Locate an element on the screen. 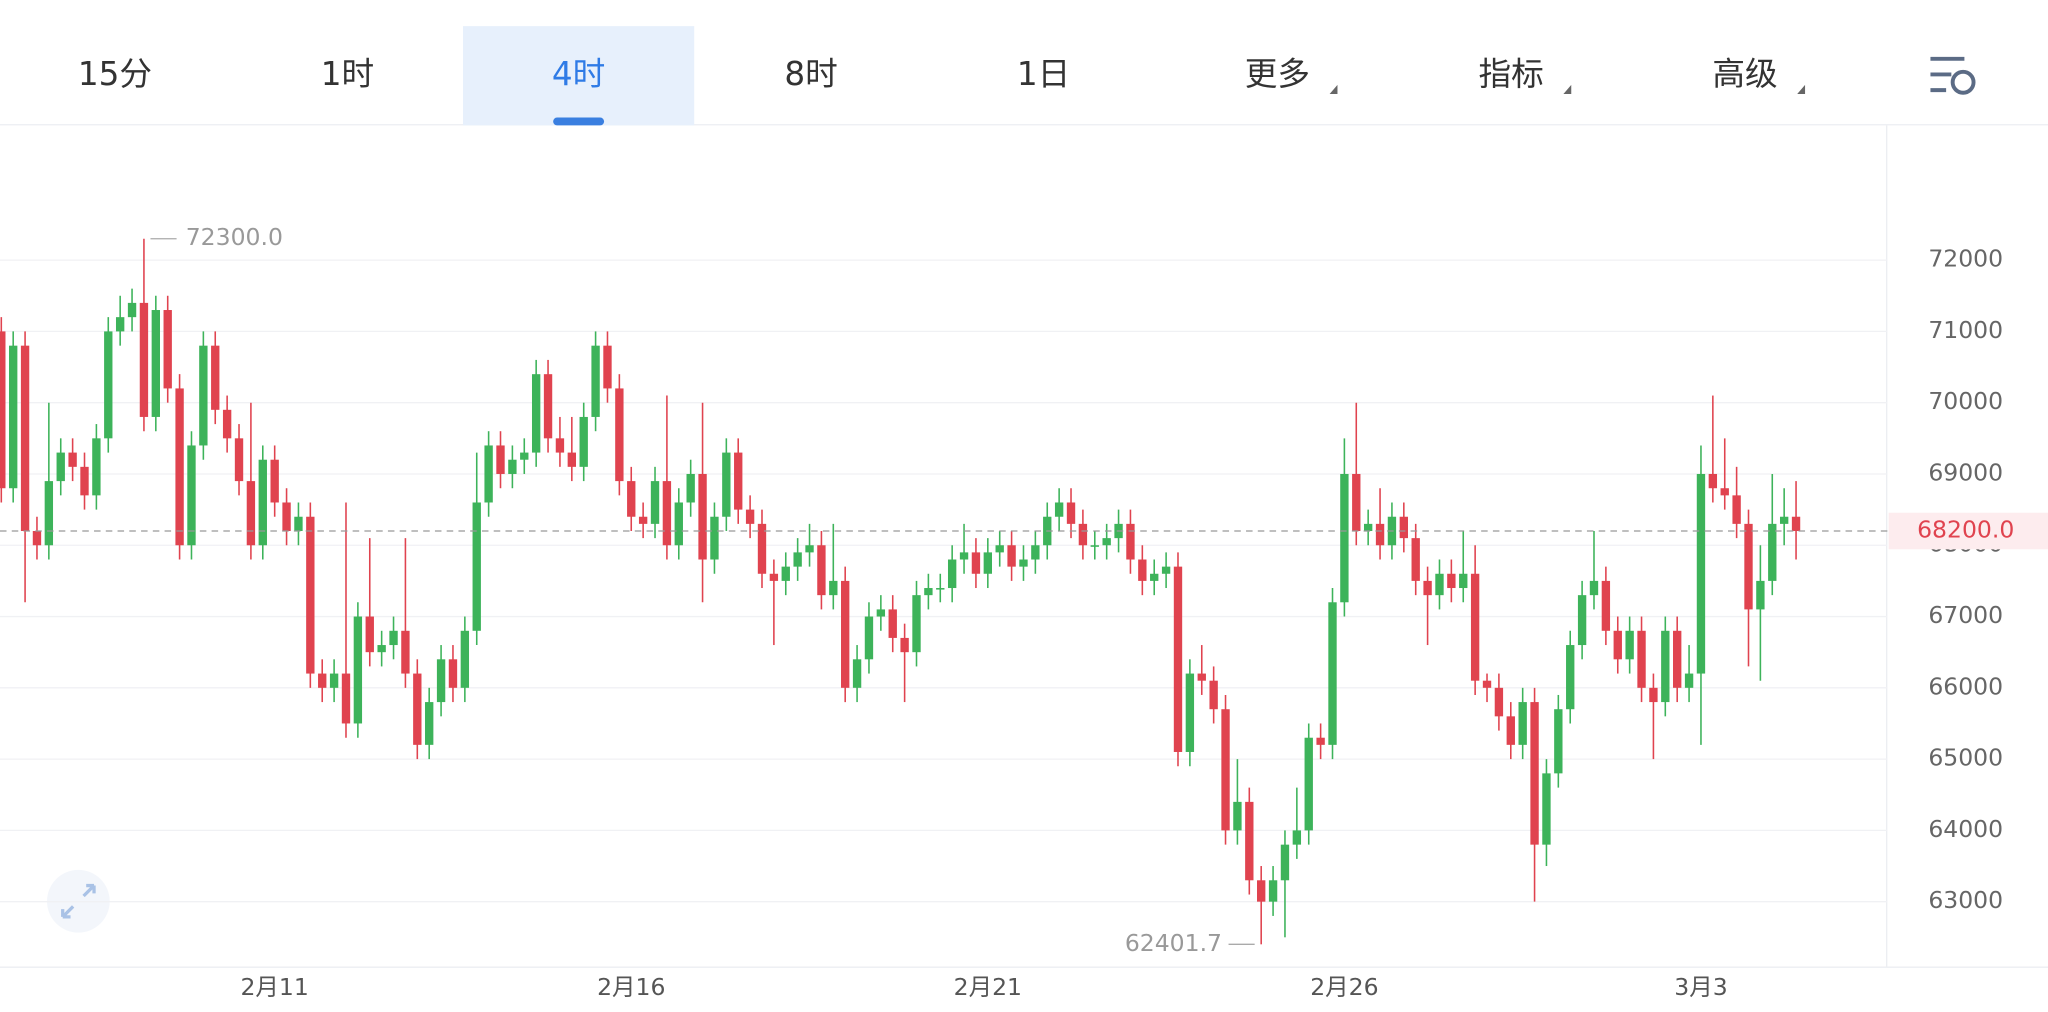  tab: 8时 is located at coordinates (810, 74).